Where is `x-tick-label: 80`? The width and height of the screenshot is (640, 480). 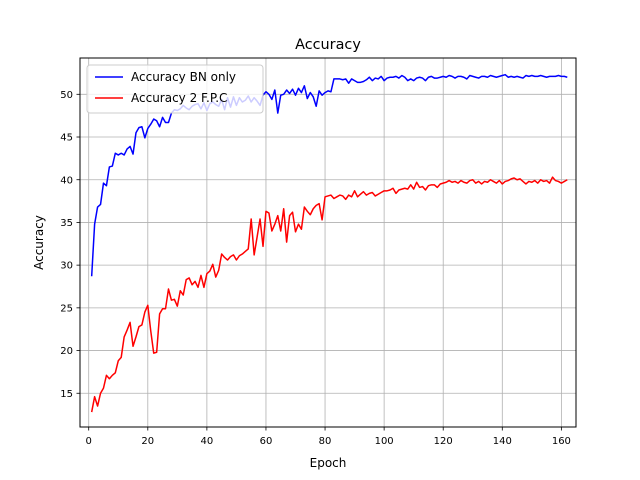 x-tick-label: 80 is located at coordinates (325, 441).